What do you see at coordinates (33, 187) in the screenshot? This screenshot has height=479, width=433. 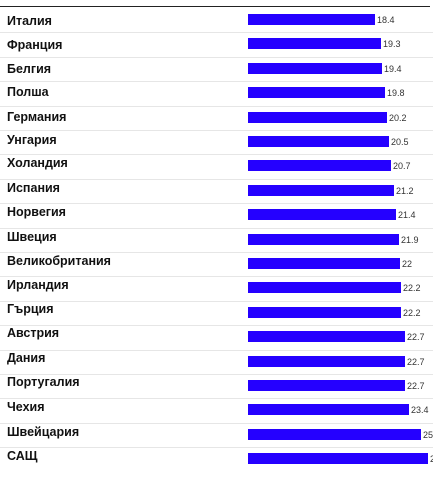 I see `category-label: Испания` at bounding box center [33, 187].